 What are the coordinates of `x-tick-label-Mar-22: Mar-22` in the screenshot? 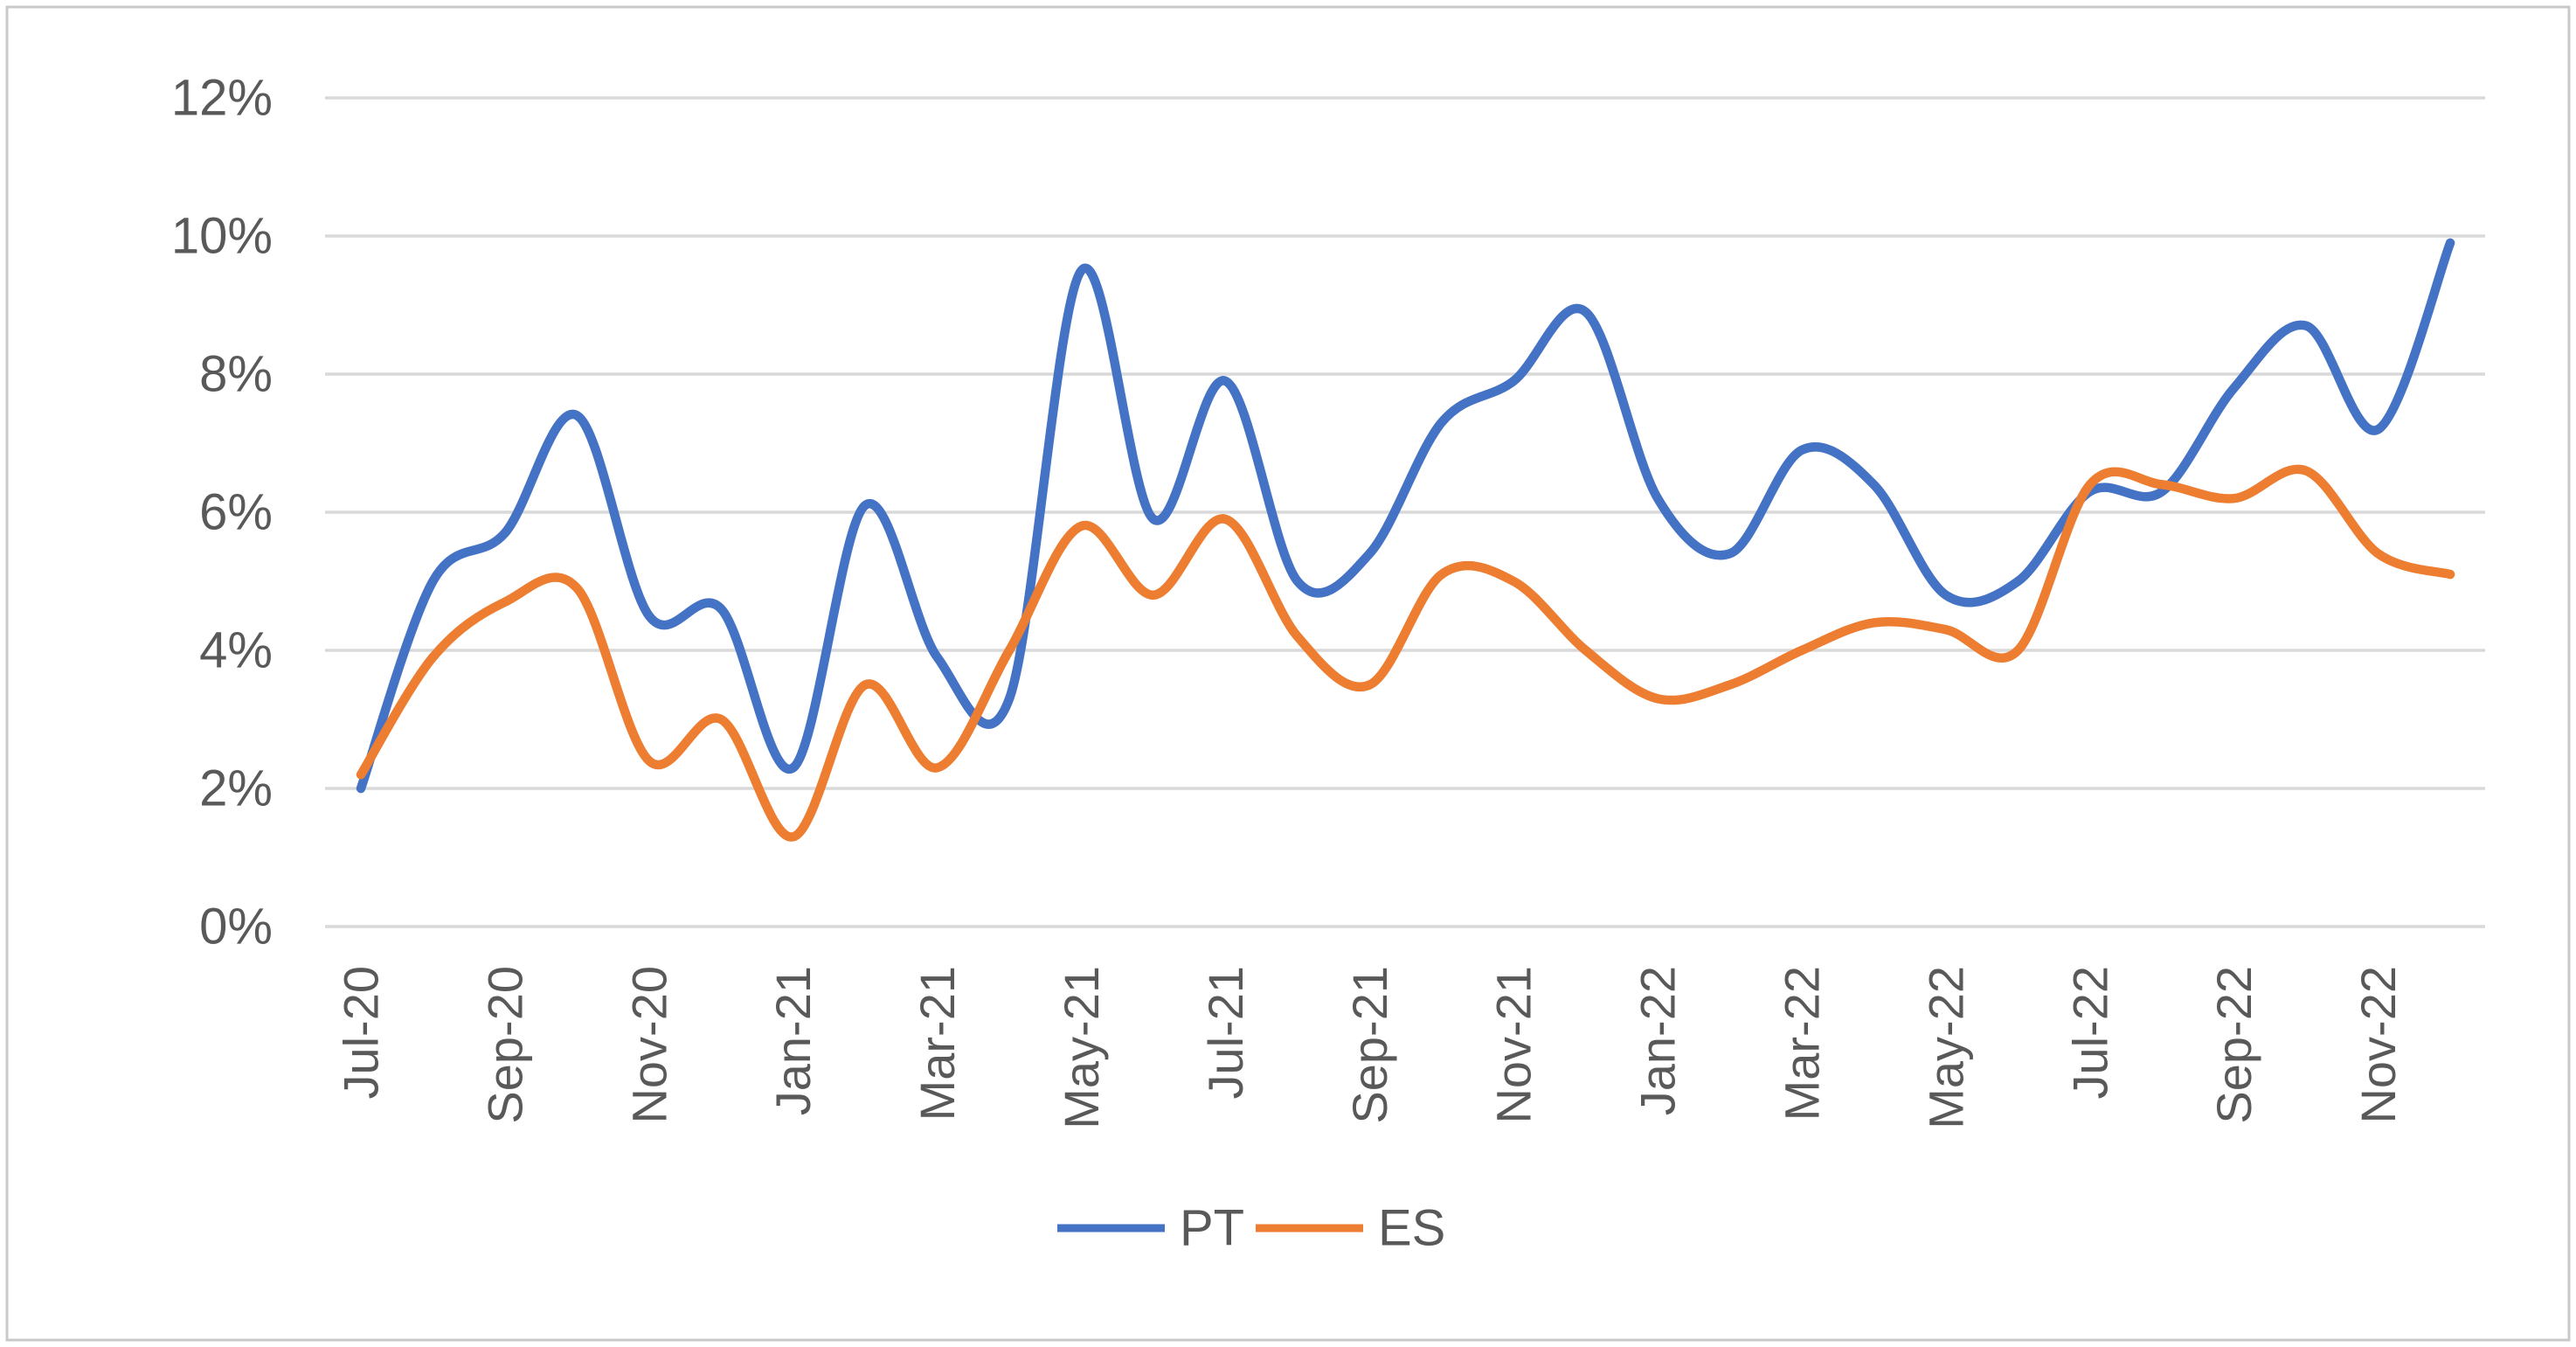 It's located at (1802, 1043).